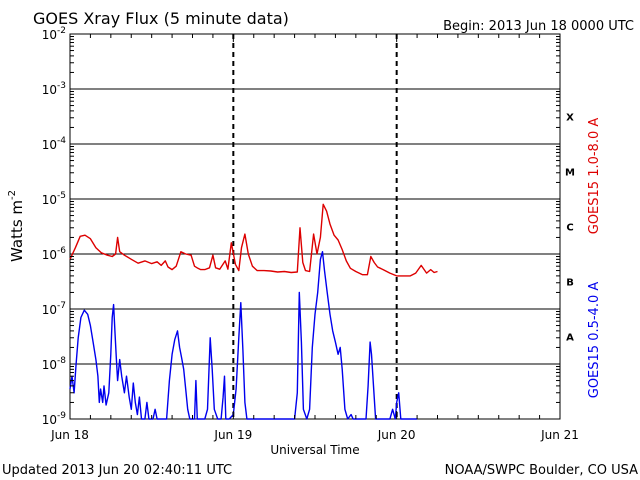 This screenshot has width=640, height=480. I want to click on x-tick-label: Jun 20, so click(396, 435).